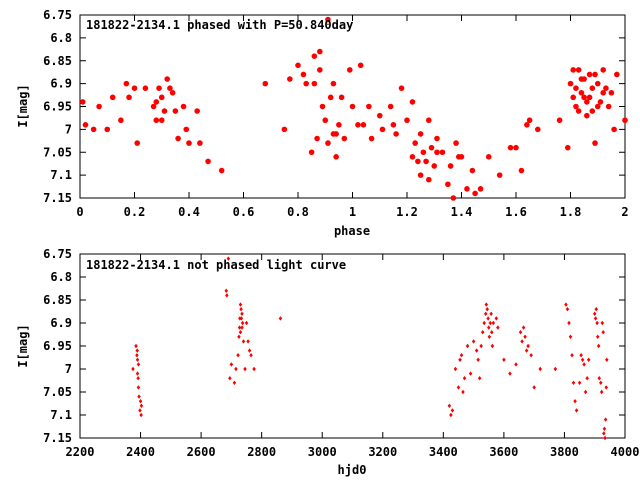 This screenshot has height=480, width=640. Describe the element at coordinates (68, 129) in the screenshot. I see `y-tick-label: 7` at that location.